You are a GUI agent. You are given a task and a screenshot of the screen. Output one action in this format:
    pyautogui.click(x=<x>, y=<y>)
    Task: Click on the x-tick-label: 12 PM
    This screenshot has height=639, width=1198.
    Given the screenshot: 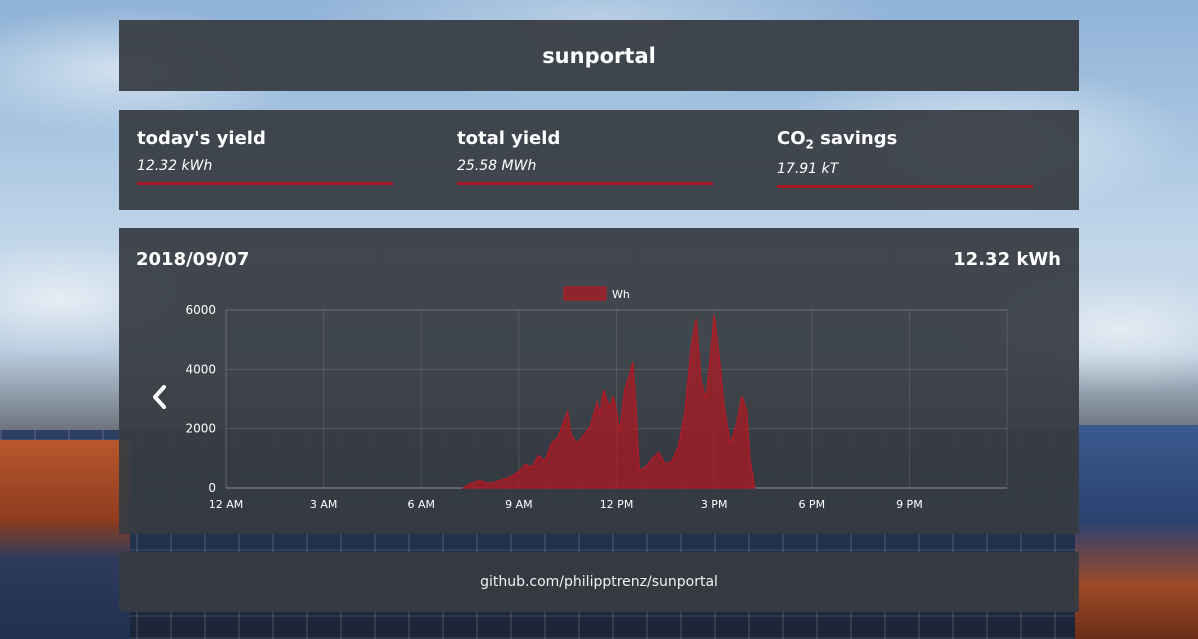 What is the action you would take?
    pyautogui.click(x=617, y=504)
    